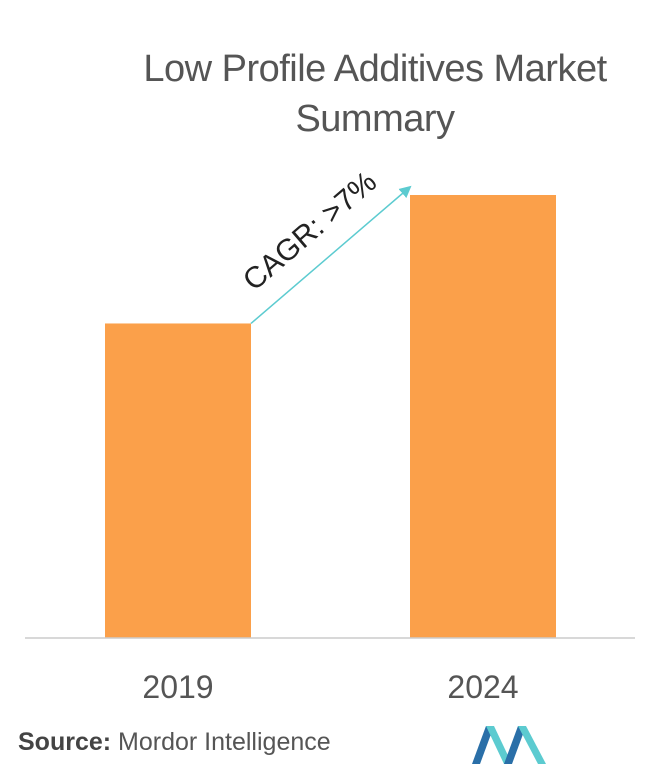 The height and width of the screenshot is (780, 658). Describe the element at coordinates (509, 745) in the screenshot. I see `mordor-intelligence-logo-icon` at that location.